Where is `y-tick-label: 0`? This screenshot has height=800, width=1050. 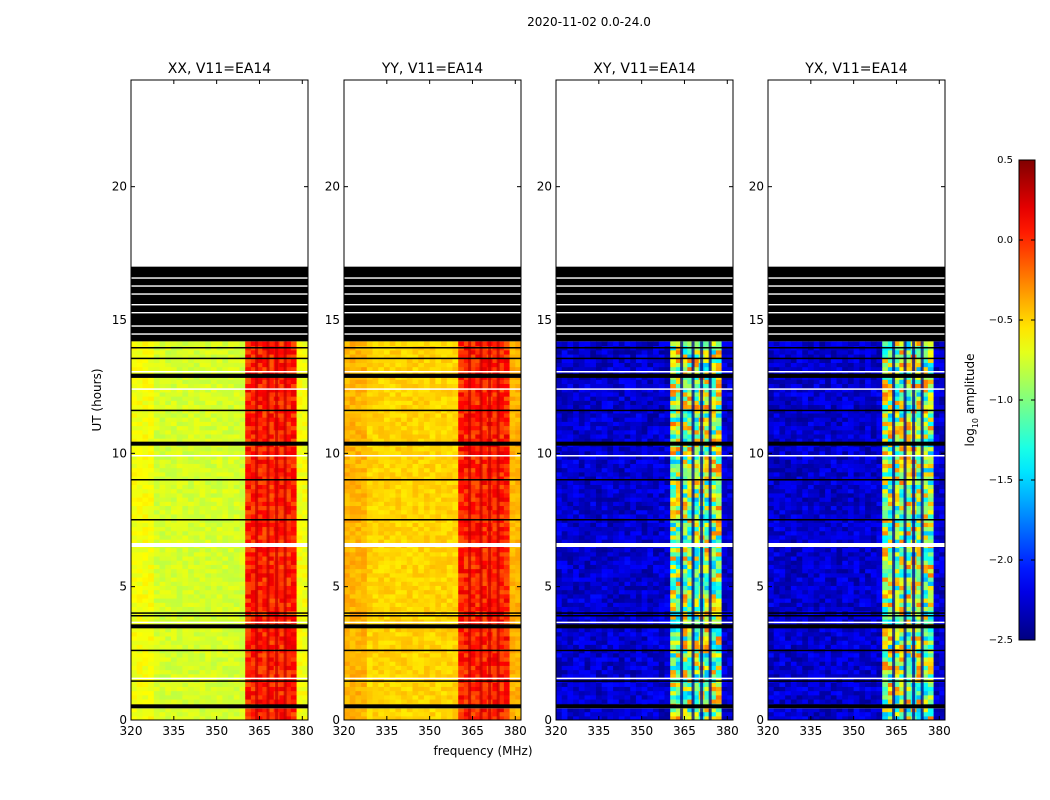
y-tick-label: 0 is located at coordinates (123, 720).